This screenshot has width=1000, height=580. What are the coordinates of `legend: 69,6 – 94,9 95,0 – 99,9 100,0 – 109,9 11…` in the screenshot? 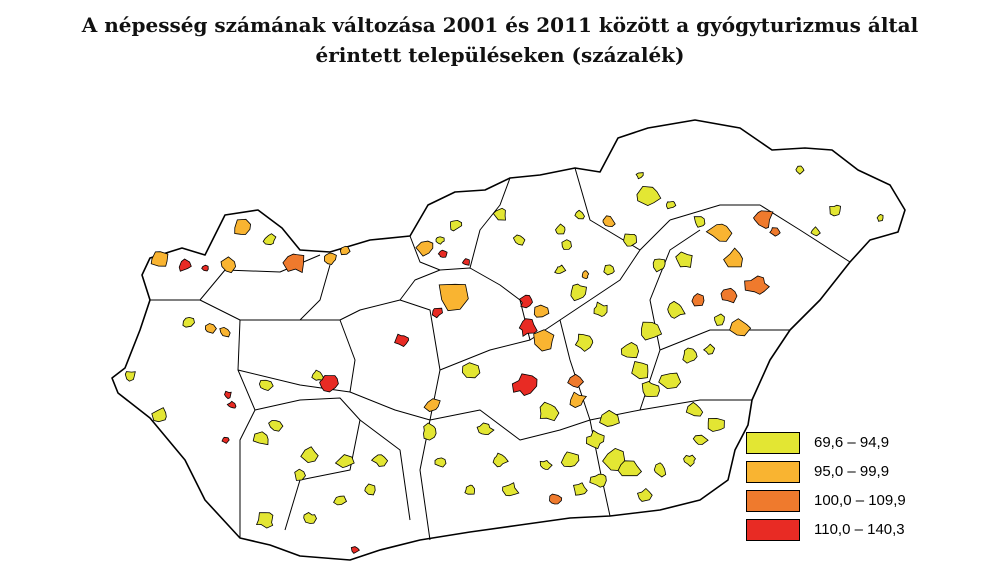 It's located at (851, 490).